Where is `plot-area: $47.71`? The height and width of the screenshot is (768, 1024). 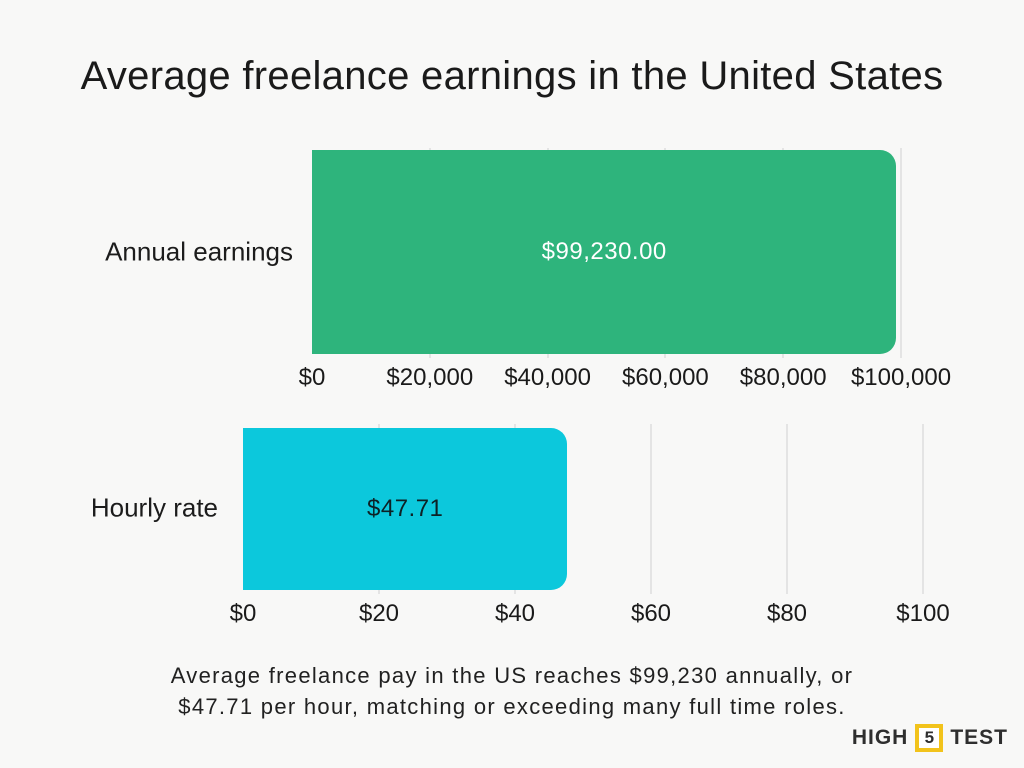 plot-area: $47.71 is located at coordinates (583, 509).